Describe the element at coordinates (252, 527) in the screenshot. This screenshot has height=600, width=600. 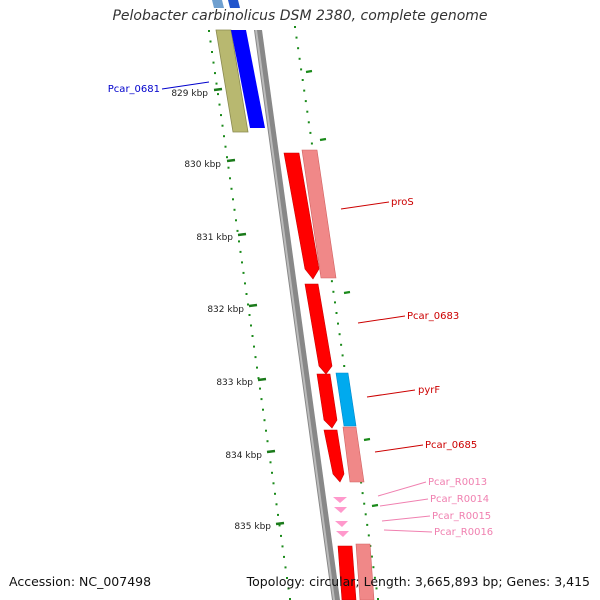
I see `tick-label: 835 kbp` at that location.